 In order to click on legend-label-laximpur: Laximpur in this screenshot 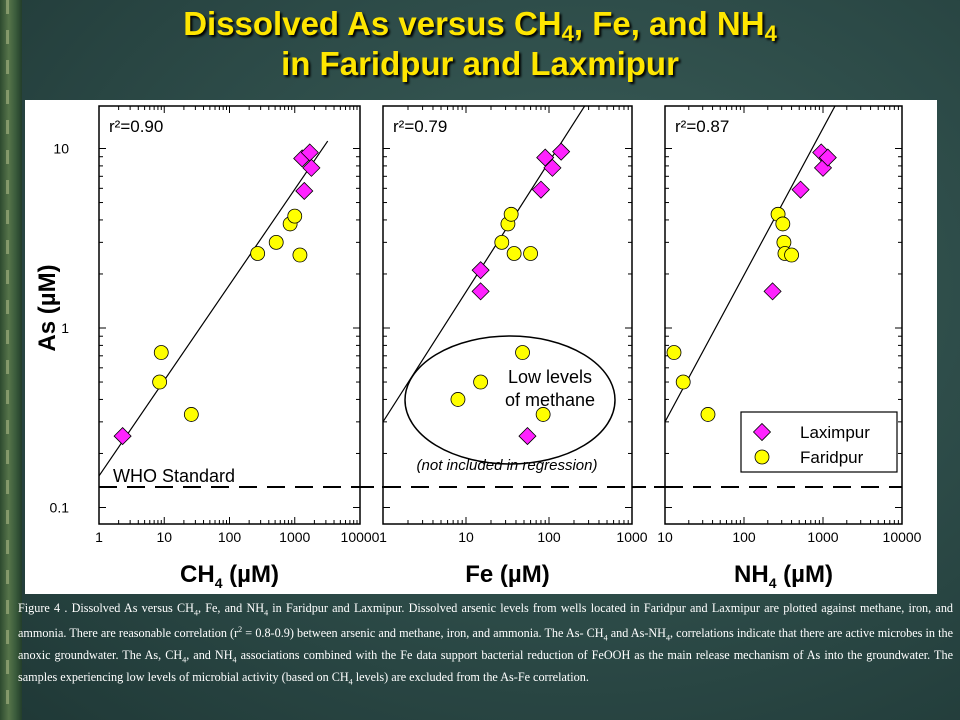, I will do `click(835, 432)`.